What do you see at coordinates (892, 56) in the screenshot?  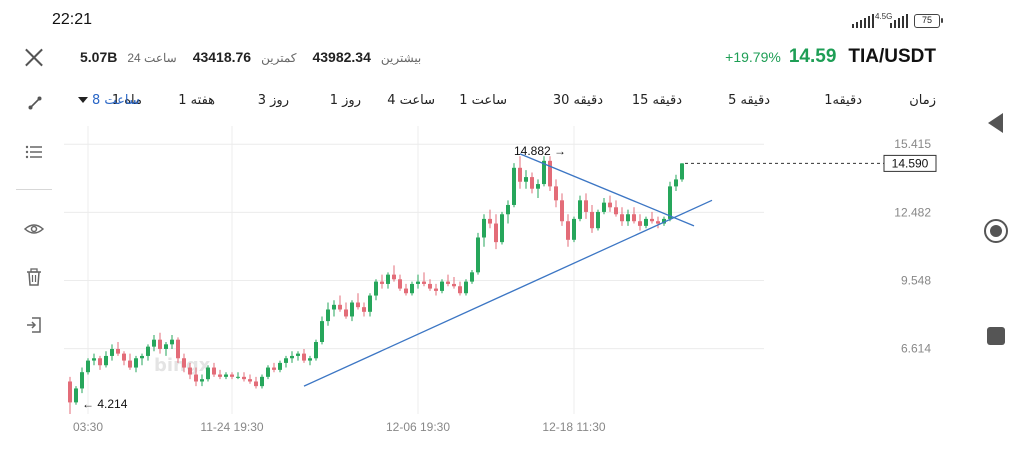 I see `pair-name: TIA/USDT` at bounding box center [892, 56].